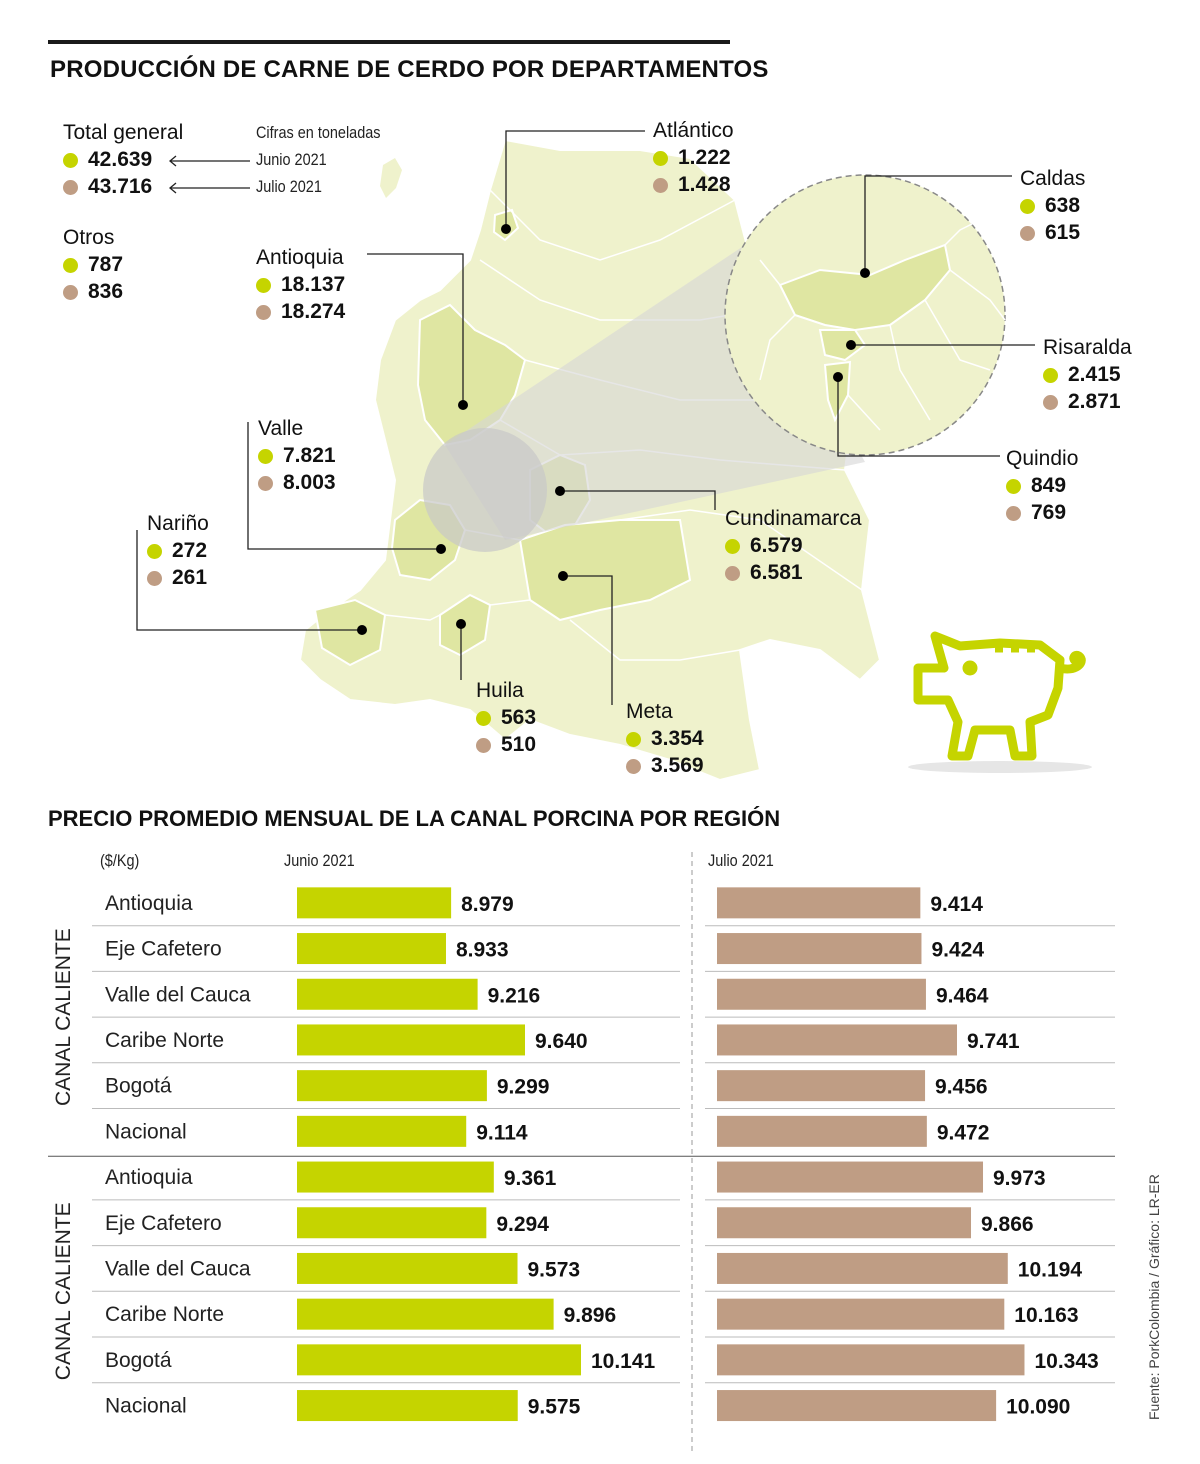 This screenshot has width=1200, height=1464. I want to click on total-june-value: 42.639, so click(107, 160).